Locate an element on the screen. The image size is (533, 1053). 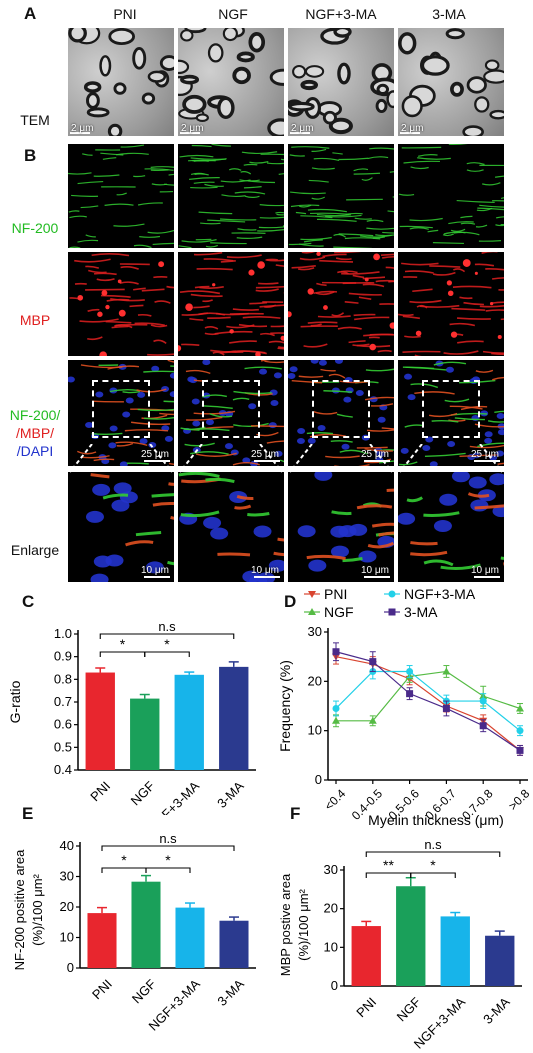
mbp-image-pni is located at coordinates (121, 304).